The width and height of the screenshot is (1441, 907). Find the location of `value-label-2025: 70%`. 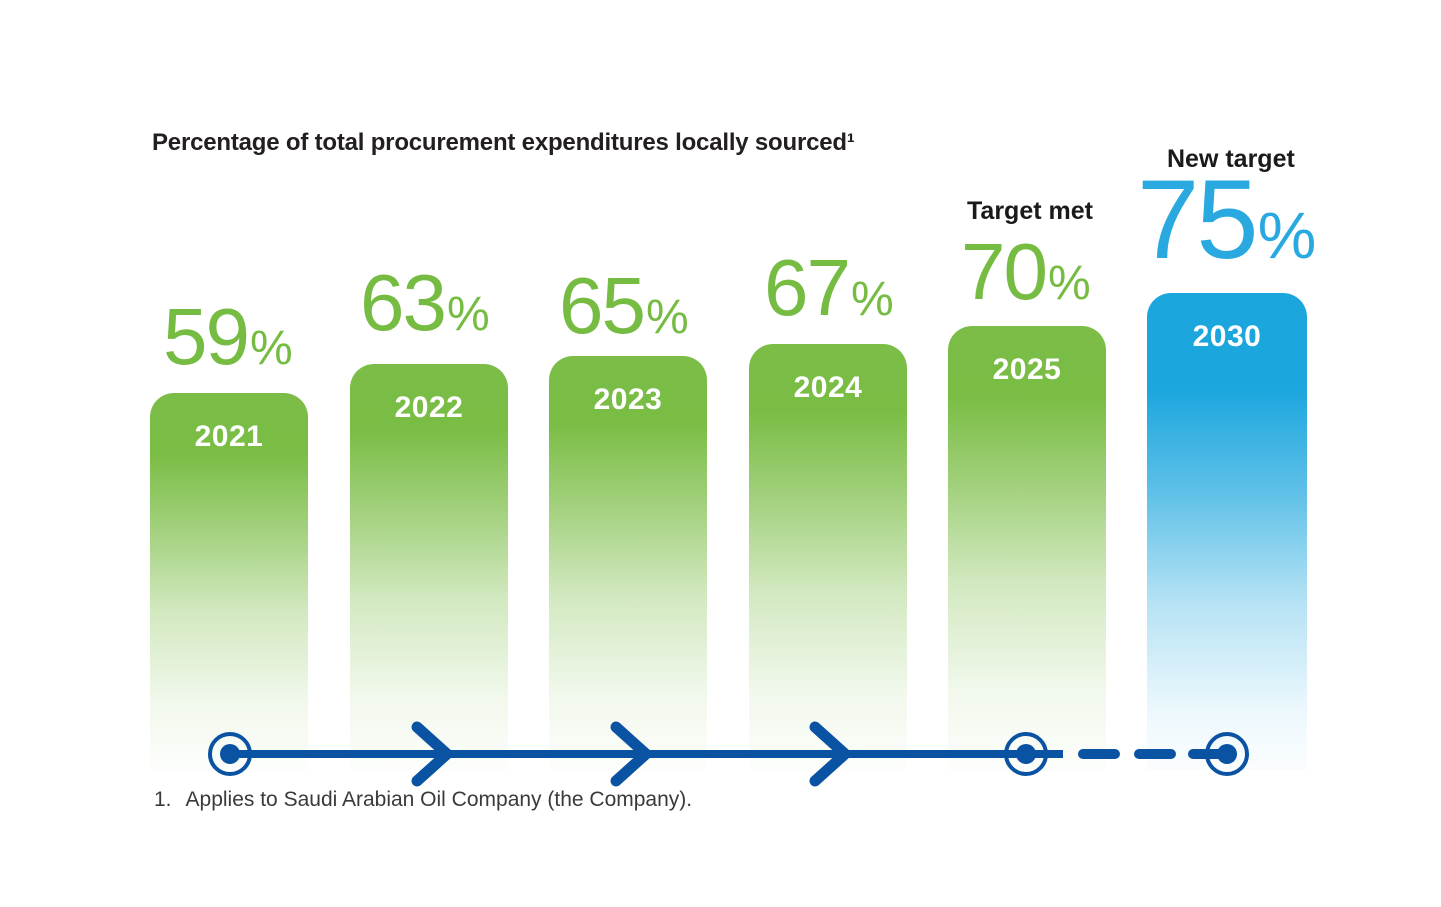

value-label-2025: 70% is located at coordinates (1026, 272).